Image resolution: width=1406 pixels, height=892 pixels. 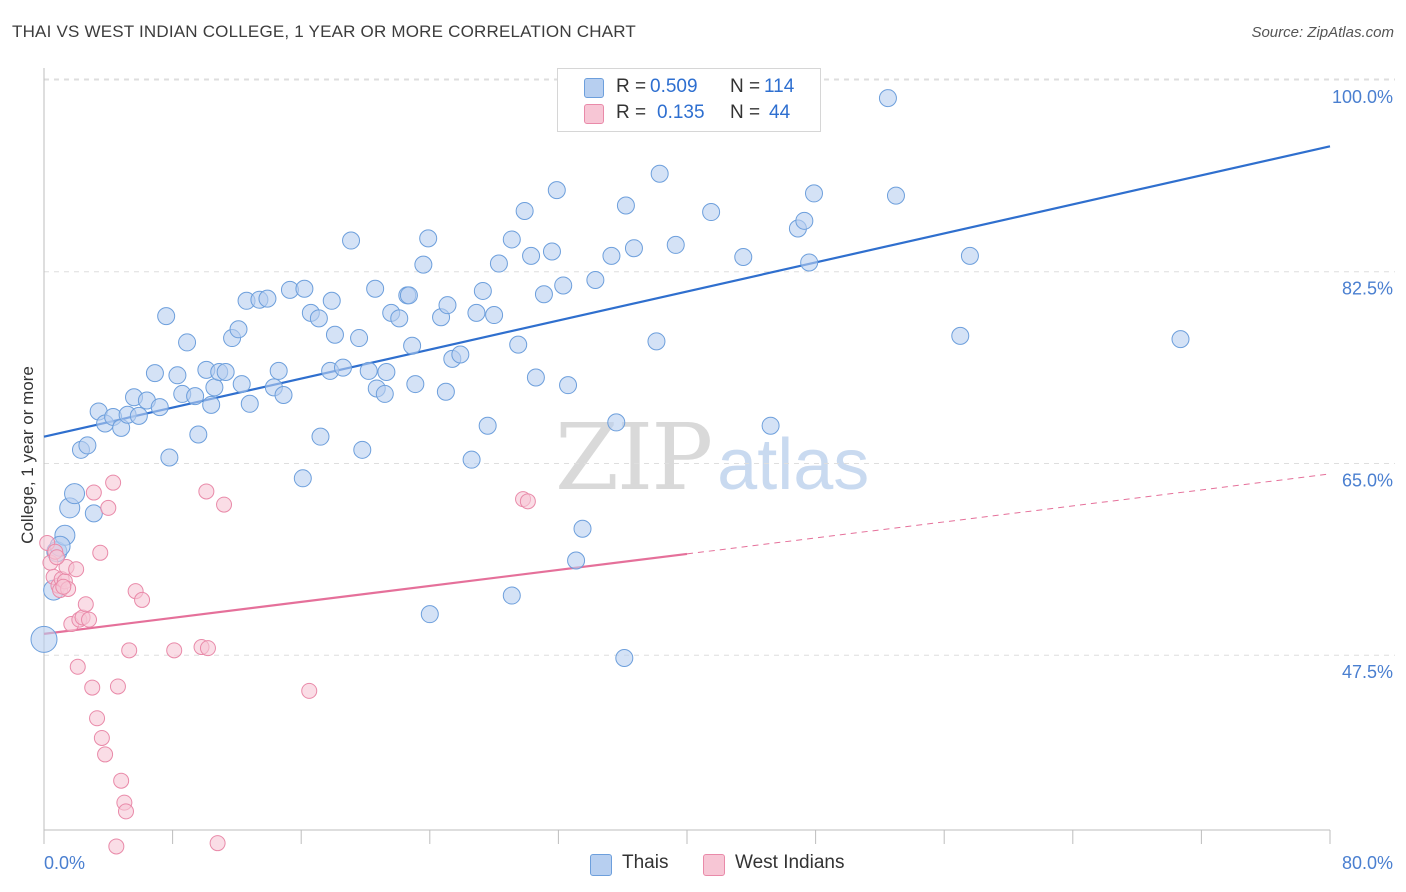 I want to click on series-name-thais: Thais, so click(x=645, y=862).